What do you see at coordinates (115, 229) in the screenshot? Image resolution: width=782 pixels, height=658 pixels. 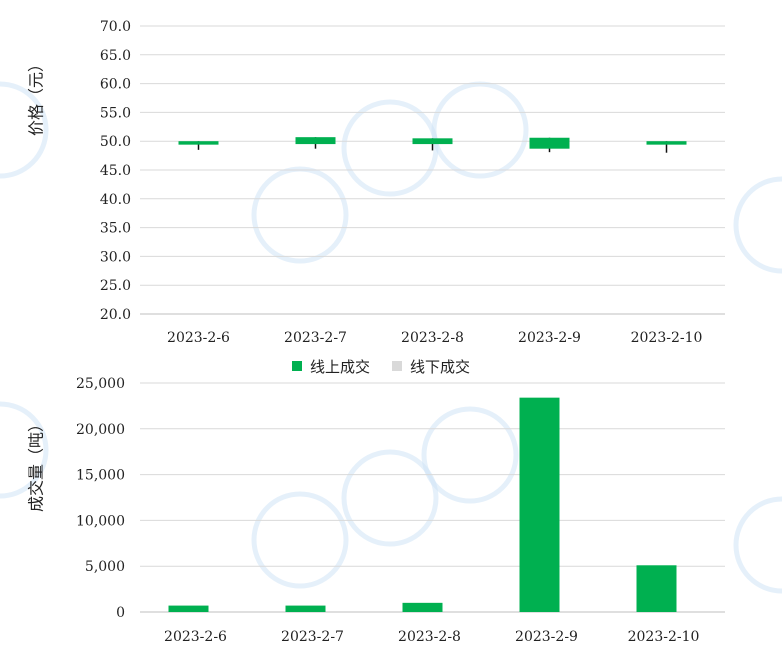 I see `price-y-tick-label: 35.0` at bounding box center [115, 229].